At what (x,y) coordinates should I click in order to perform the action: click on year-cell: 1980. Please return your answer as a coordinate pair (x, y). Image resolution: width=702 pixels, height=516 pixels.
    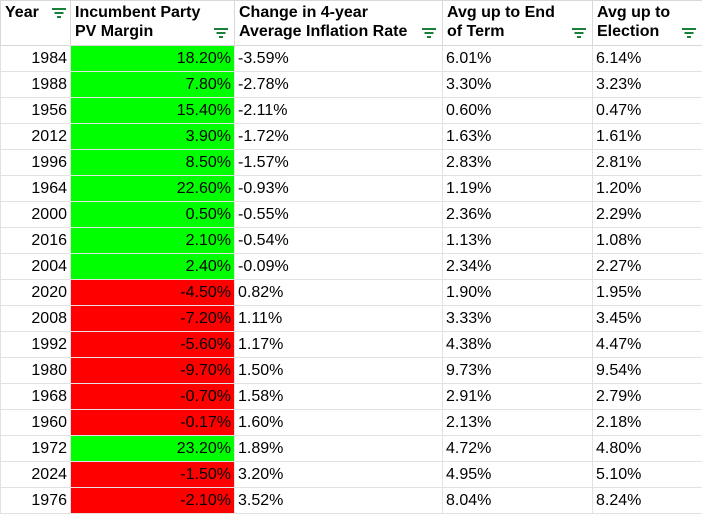
    Looking at the image, I should click on (35, 370).